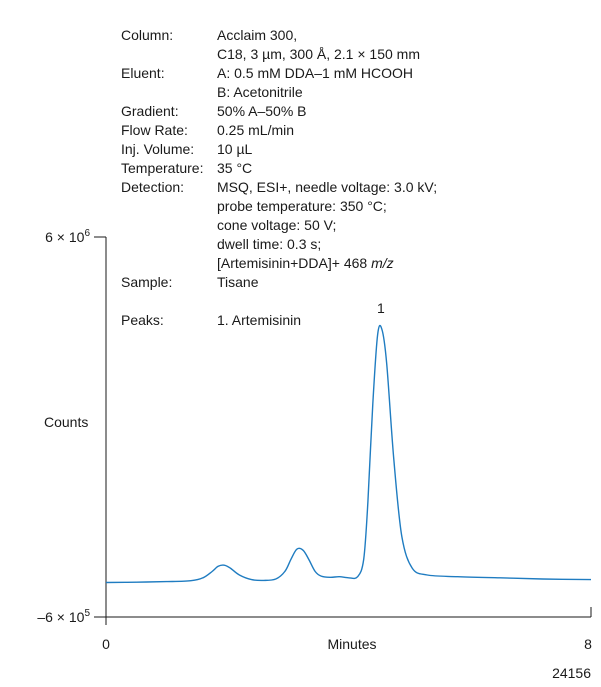 Image resolution: width=601 pixels, height=687 pixels. I want to click on x-axis-label: Minutes, so click(351, 644).